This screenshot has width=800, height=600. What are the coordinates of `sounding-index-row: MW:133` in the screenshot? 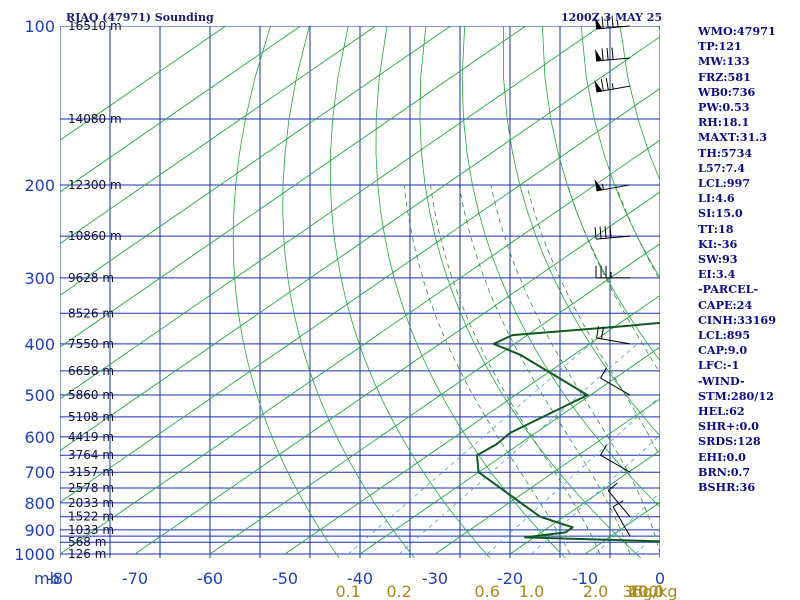 It's located at (724, 61).